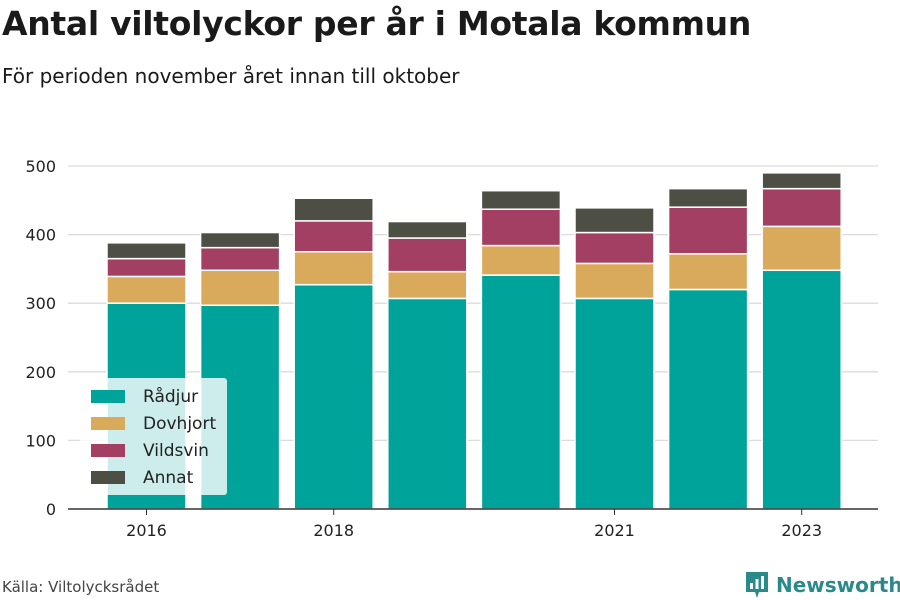  What do you see at coordinates (81, 587) in the screenshot?
I see `source-note: Källa: Viltolycksrådet` at bounding box center [81, 587].